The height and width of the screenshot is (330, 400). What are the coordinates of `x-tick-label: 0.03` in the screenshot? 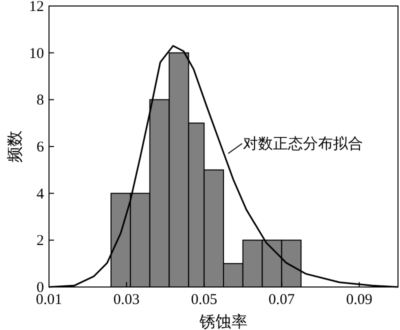 It's located at (126, 300).